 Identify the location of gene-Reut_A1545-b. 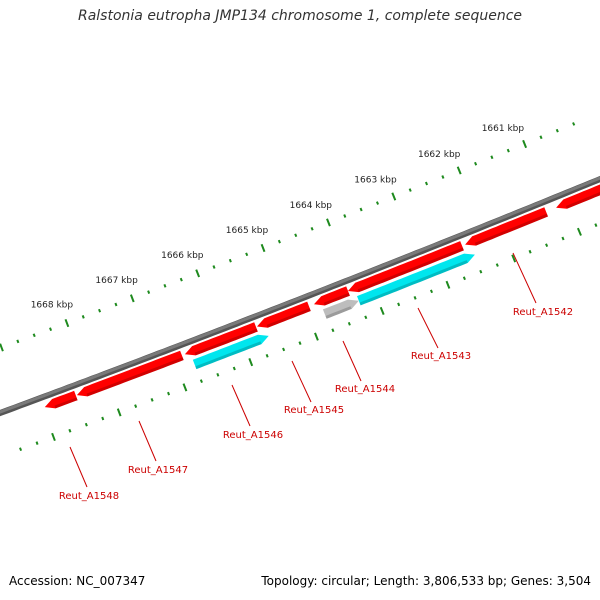
(284, 314).